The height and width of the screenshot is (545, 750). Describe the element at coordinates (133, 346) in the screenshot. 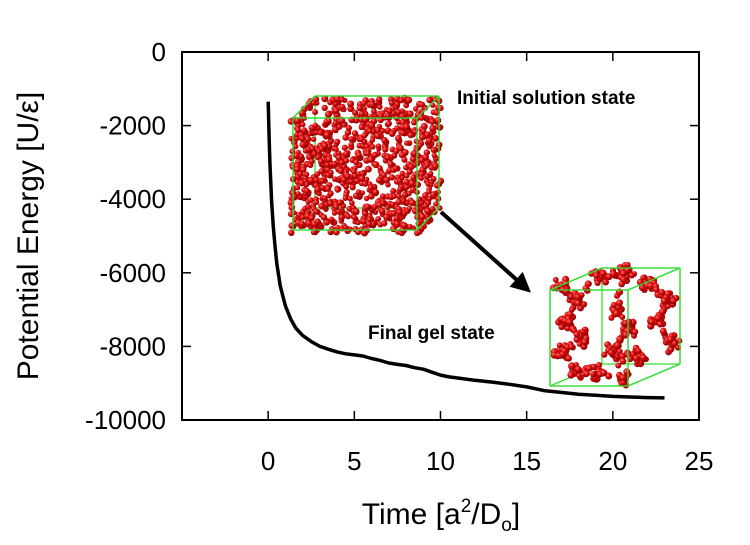

I see `y-tick-label: -8000` at that location.